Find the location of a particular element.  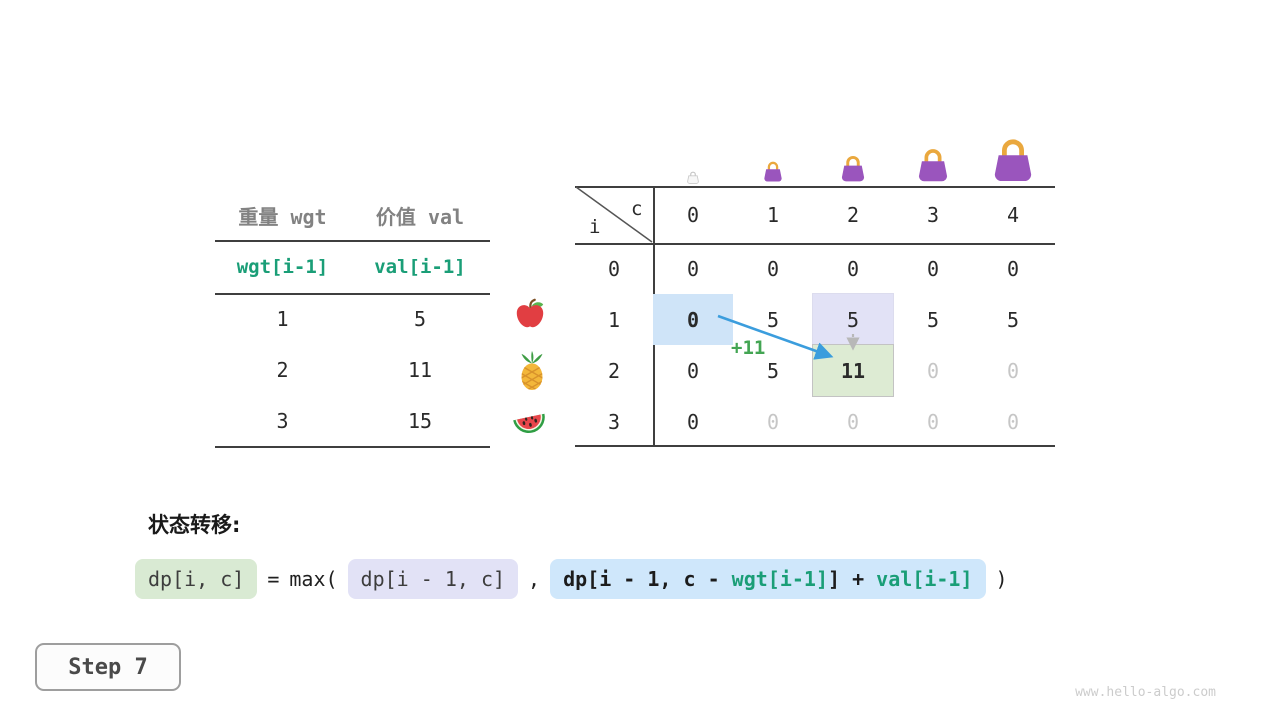

formula-equals: = is located at coordinates (273, 579).